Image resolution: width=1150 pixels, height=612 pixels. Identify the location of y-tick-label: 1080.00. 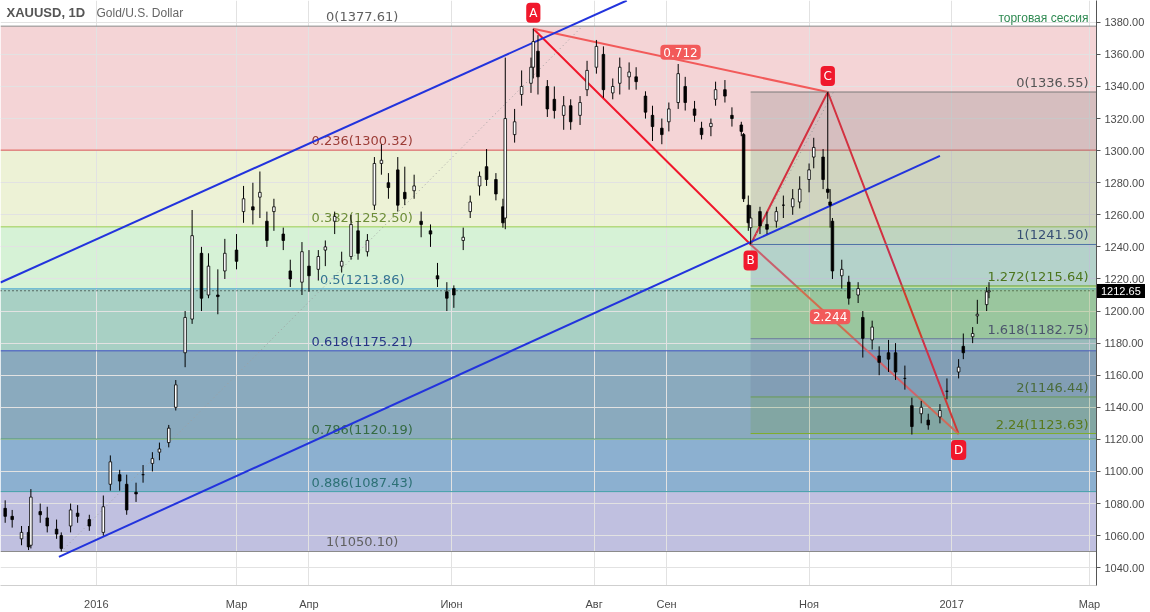
(1124, 503).